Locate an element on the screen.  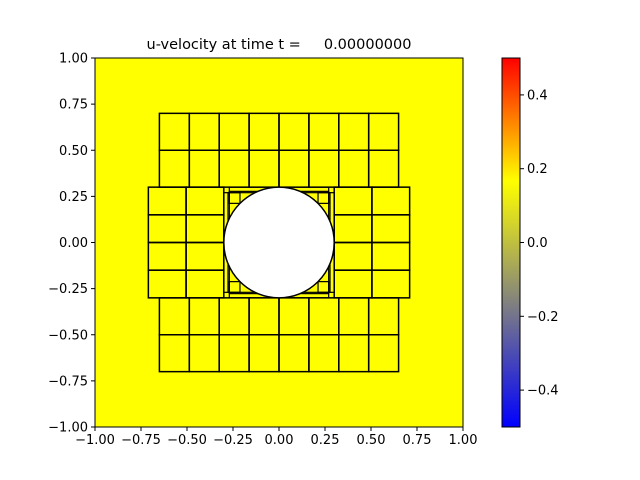
colorbar-tick-label: 0.0 is located at coordinates (537, 243).